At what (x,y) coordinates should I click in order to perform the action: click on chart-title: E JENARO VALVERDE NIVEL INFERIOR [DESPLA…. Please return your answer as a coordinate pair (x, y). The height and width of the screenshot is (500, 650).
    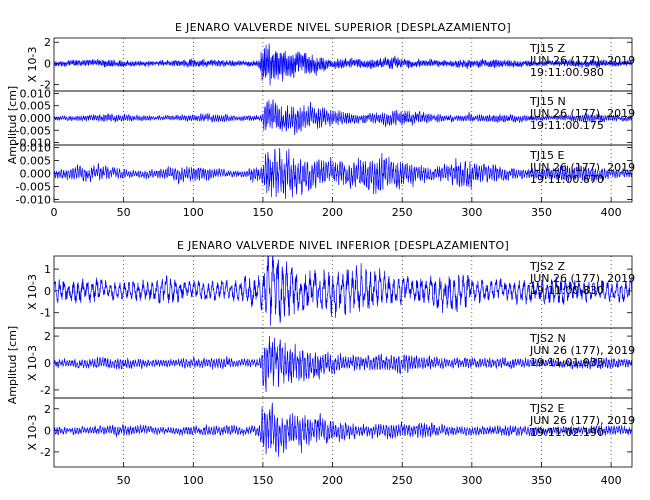
    Looking at the image, I should click on (343, 245).